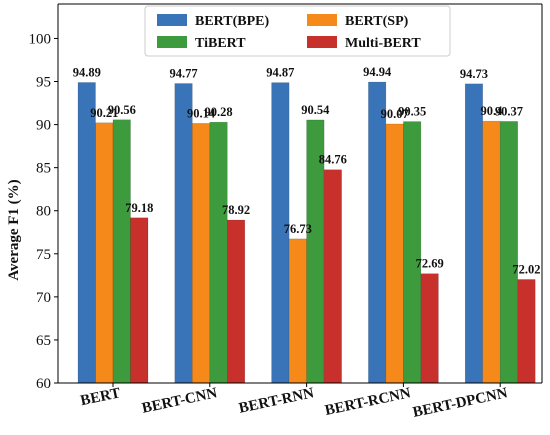  Describe the element at coordinates (139, 300) in the screenshot. I see `bar-multi-bert-bert` at that location.